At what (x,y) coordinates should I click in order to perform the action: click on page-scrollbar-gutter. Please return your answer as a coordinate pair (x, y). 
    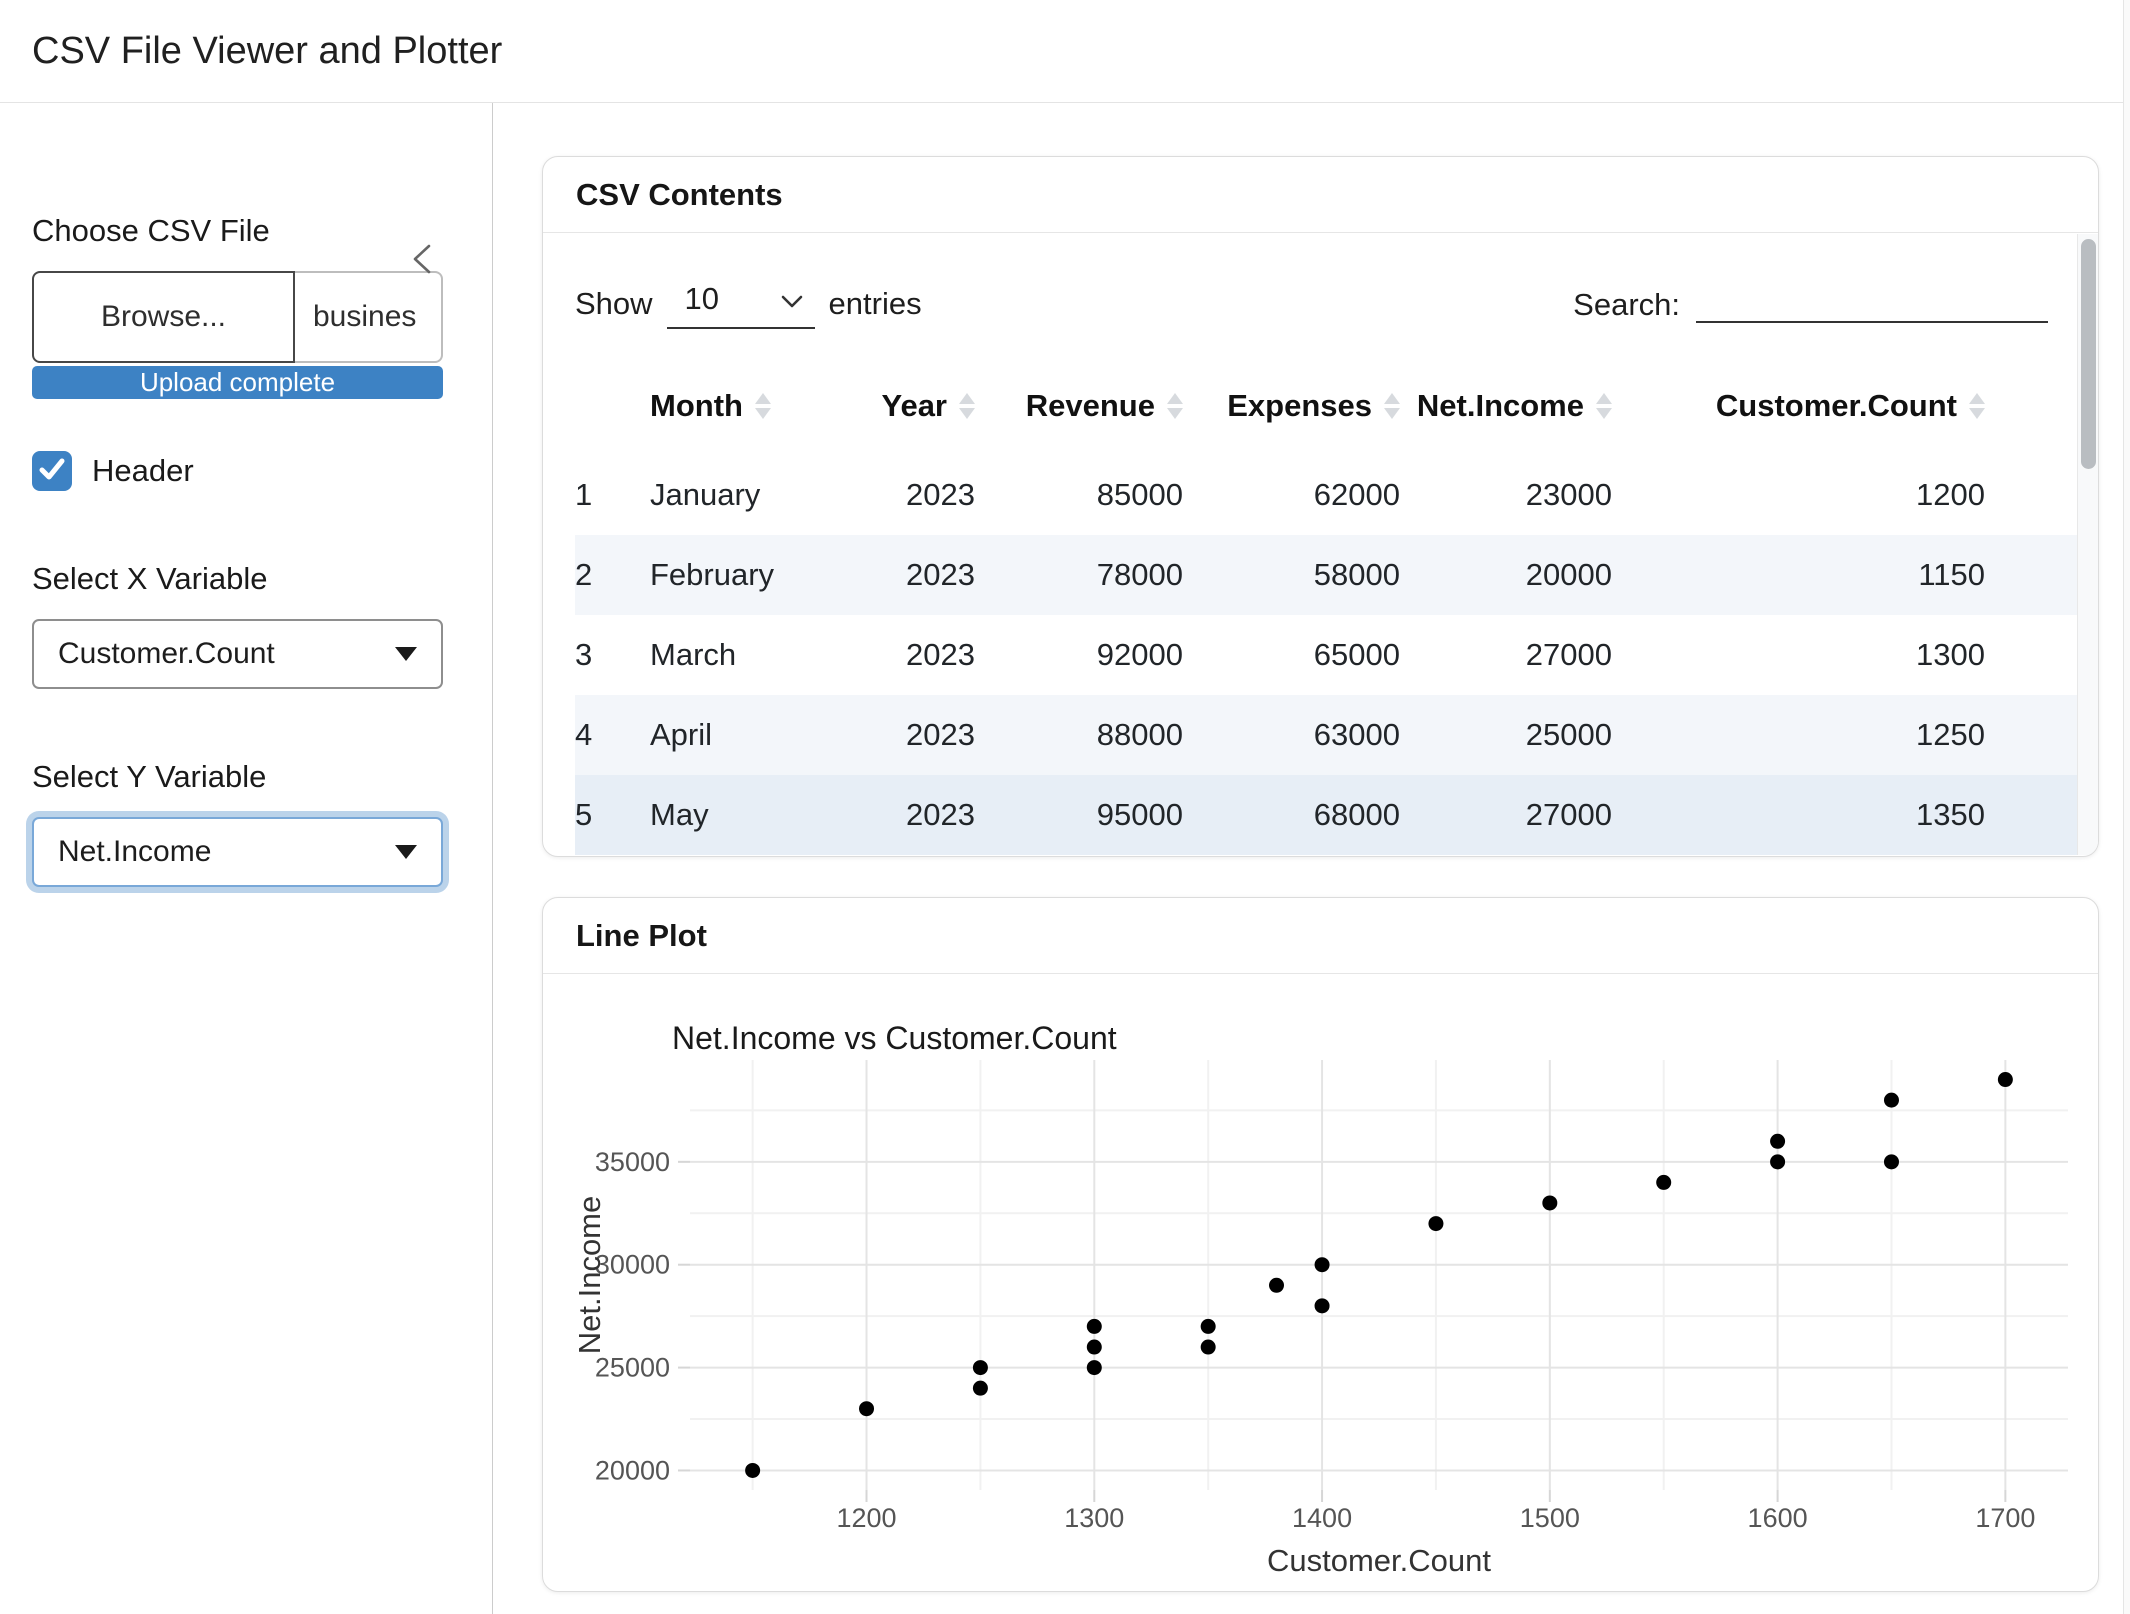
    Looking at the image, I should click on (2126, 807).